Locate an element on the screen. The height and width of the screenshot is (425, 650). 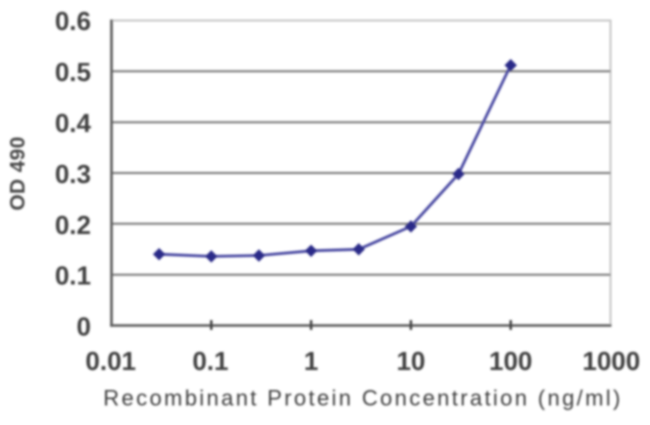
svg-text: 0.2 is located at coordinates (73, 225).